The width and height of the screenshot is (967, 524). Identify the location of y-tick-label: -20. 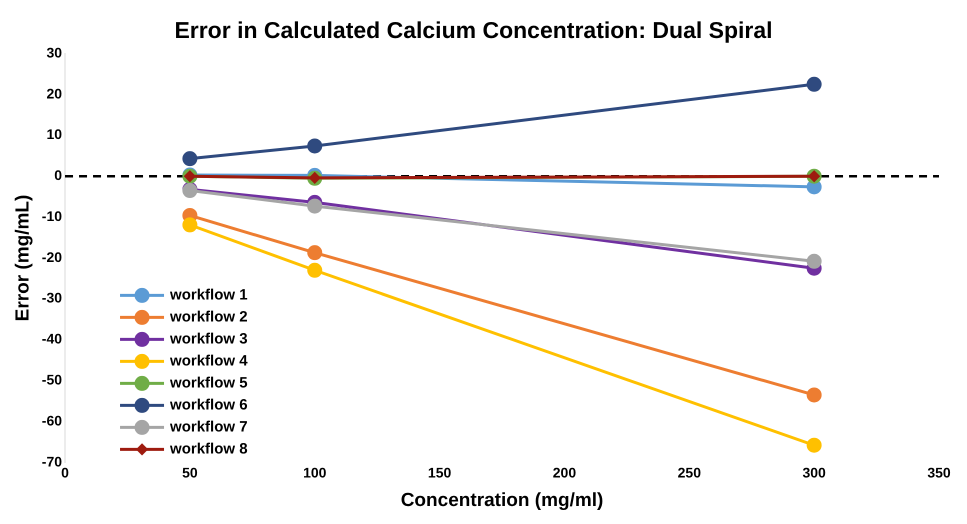
(52, 256).